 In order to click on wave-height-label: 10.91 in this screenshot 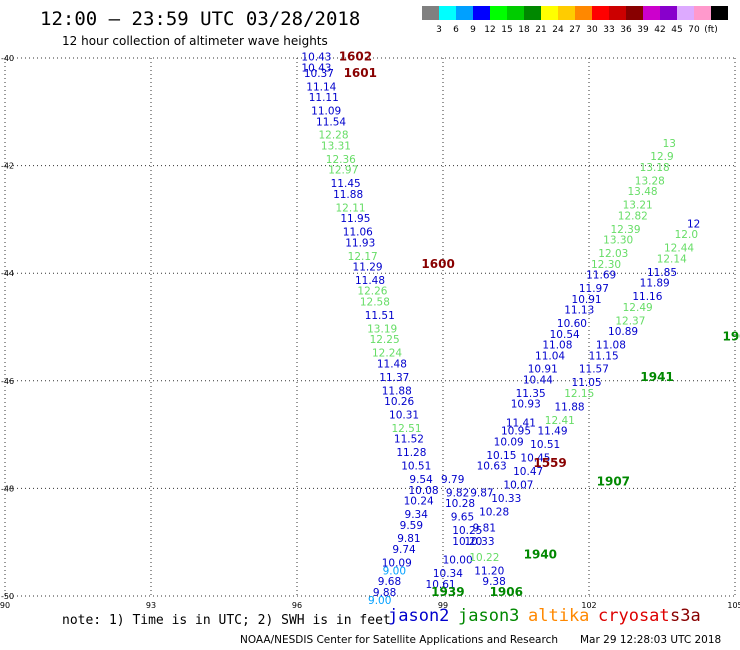, I will do `click(543, 370)`.